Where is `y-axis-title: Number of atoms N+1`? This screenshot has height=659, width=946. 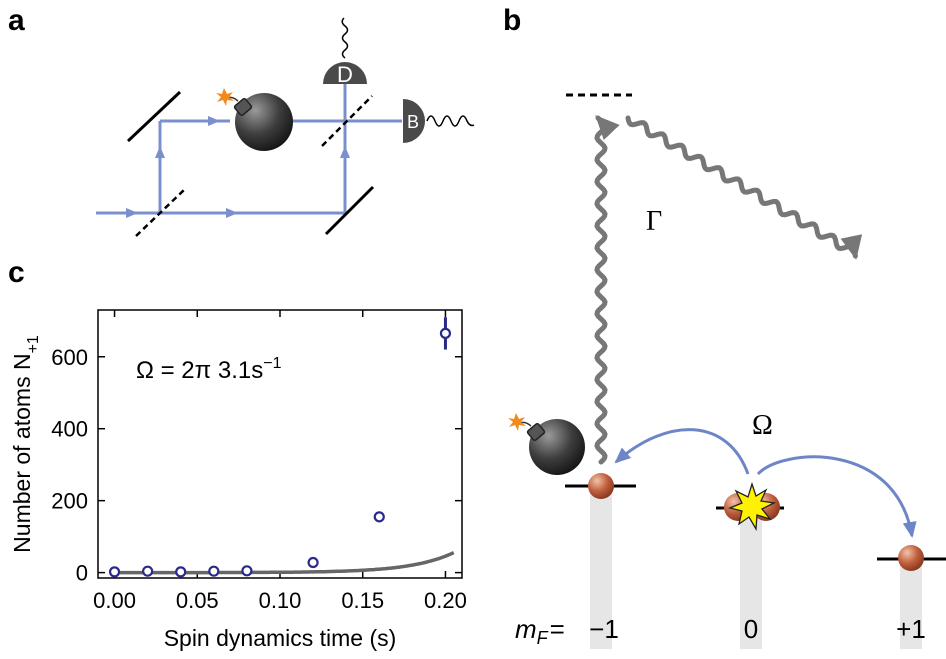 y-axis-title: Number of atoms N+1 is located at coordinates (25, 444).